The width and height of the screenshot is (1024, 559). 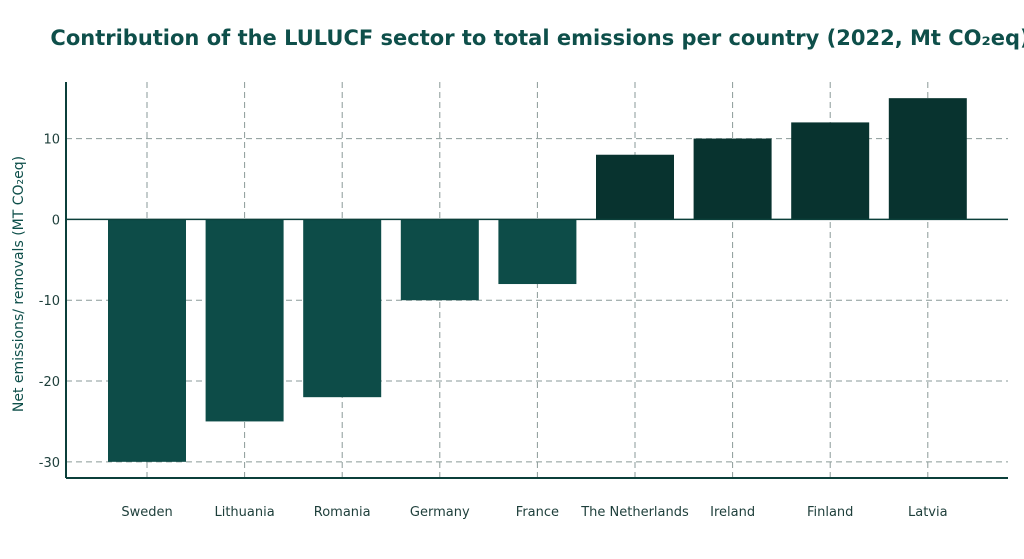 I want to click on x-category-label: Ireland, so click(x=732, y=512).